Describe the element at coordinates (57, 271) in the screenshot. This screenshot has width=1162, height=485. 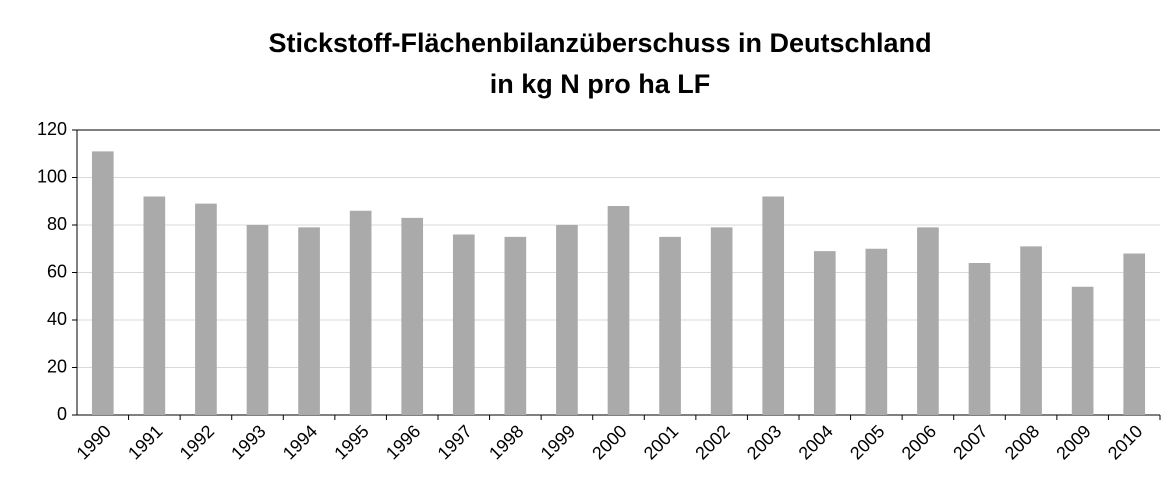
I see `y-tick-label: 60` at that location.